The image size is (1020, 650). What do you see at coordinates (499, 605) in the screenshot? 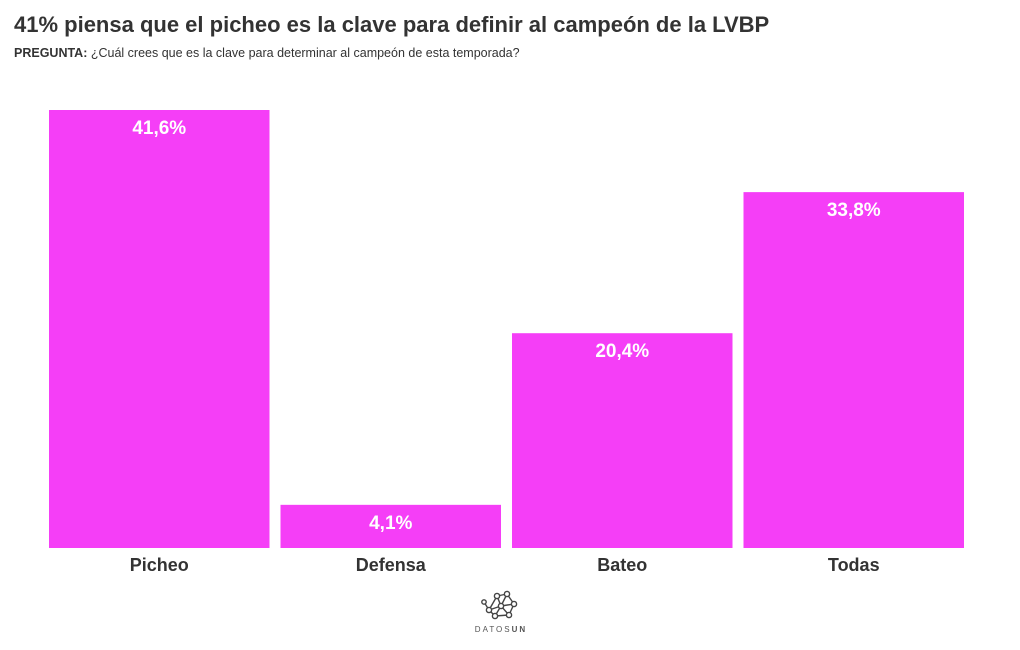
I see `network-graph-icon` at bounding box center [499, 605].